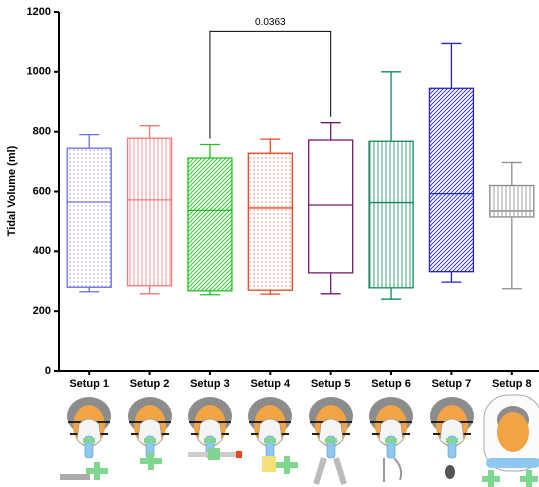 The width and height of the screenshot is (539, 487). I want to click on y-tick-label: 1200, so click(39, 12).